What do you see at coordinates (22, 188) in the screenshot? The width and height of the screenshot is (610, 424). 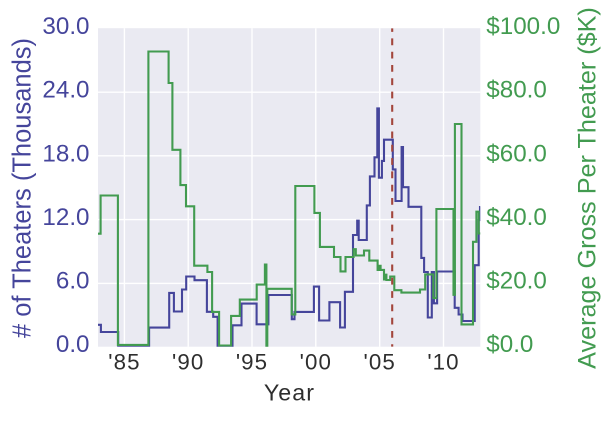 I see `svg-text: # of Theaters (Thousands)` at bounding box center [22, 188].